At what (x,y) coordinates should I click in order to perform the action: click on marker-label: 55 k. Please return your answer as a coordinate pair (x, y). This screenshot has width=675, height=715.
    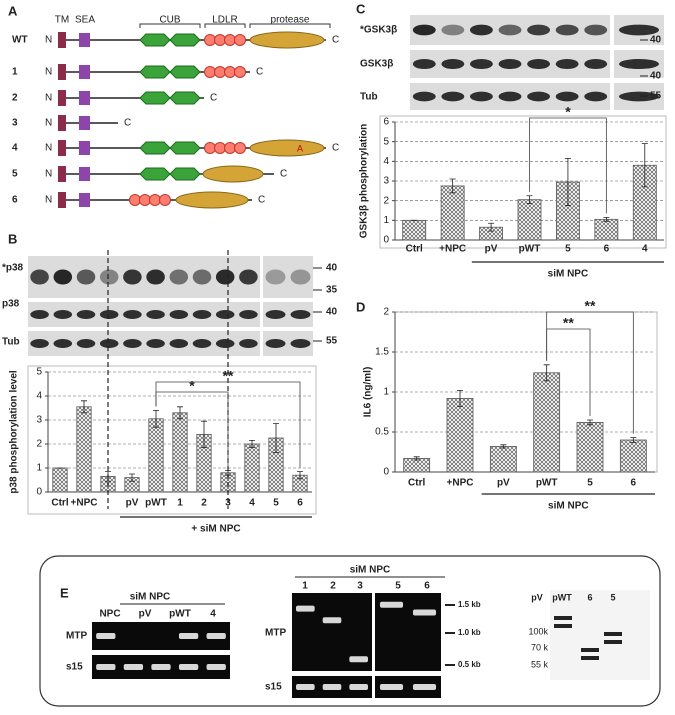
    Looking at the image, I should click on (540, 664).